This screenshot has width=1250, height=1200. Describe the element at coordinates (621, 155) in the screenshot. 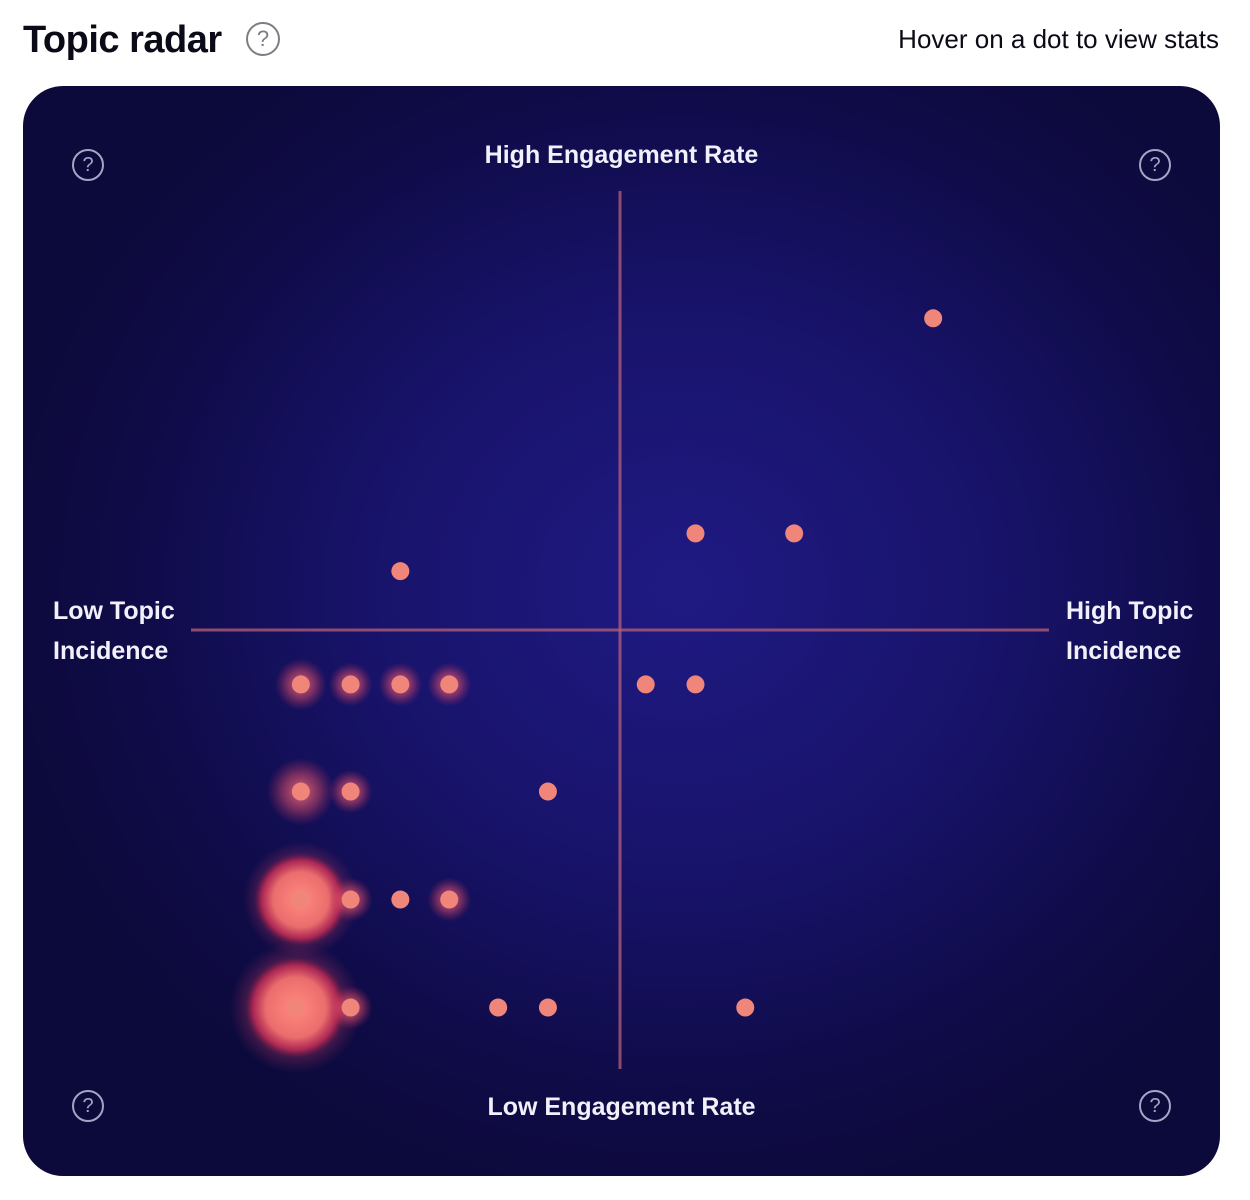

I see `high-engagement-label: High Engagement Rate` at that location.